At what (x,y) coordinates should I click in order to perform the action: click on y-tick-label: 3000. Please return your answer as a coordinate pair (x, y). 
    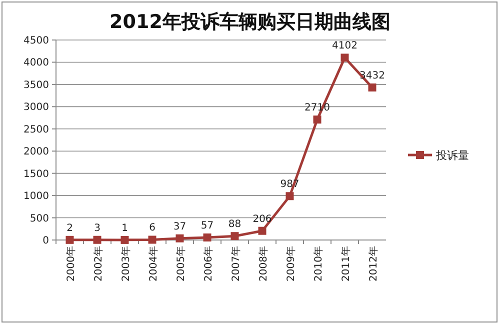
    Looking at the image, I should click on (36, 108).